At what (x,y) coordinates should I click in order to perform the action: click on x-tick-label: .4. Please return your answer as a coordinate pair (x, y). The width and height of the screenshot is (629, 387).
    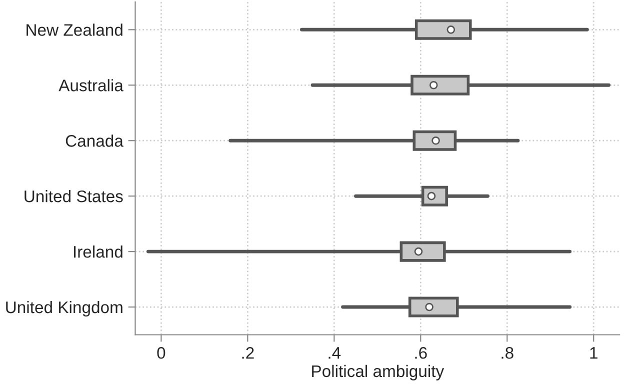
    Looking at the image, I should click on (334, 353).